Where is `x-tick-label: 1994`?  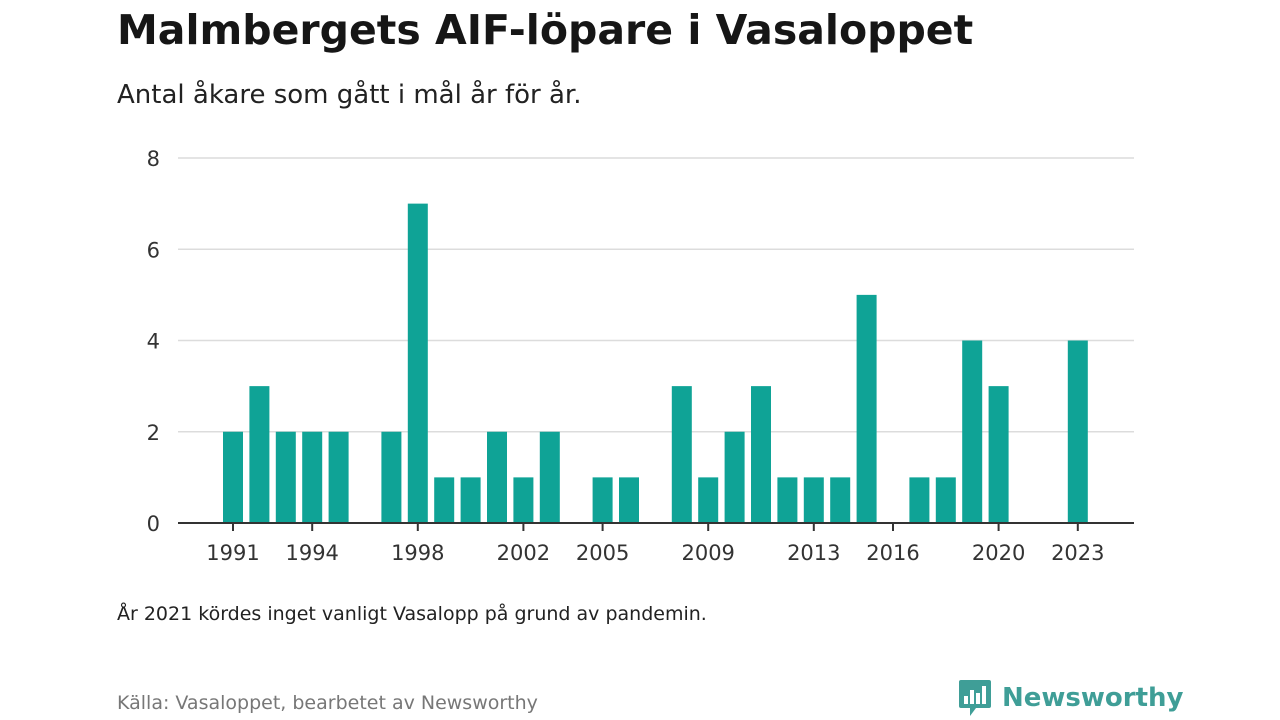 x-tick-label: 1994 is located at coordinates (311, 553).